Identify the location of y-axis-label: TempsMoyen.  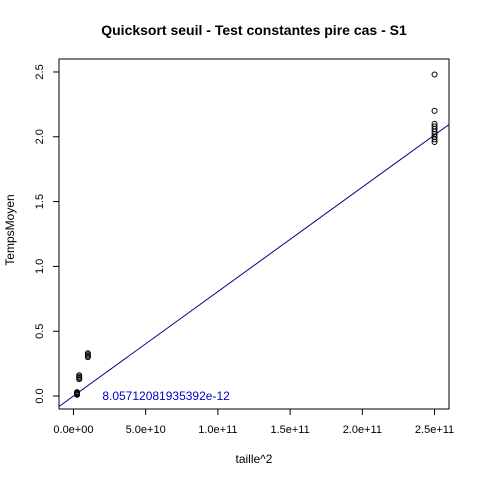
(10, 229).